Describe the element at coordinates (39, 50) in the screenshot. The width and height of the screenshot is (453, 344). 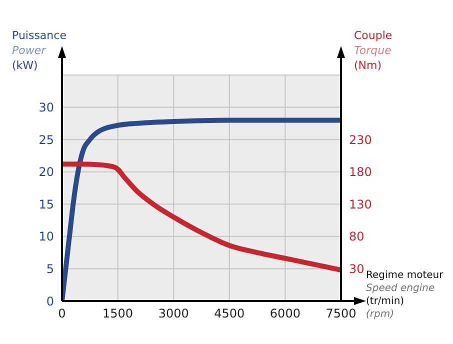
I see `y-axis-title: Puissance Power (kW)` at that location.